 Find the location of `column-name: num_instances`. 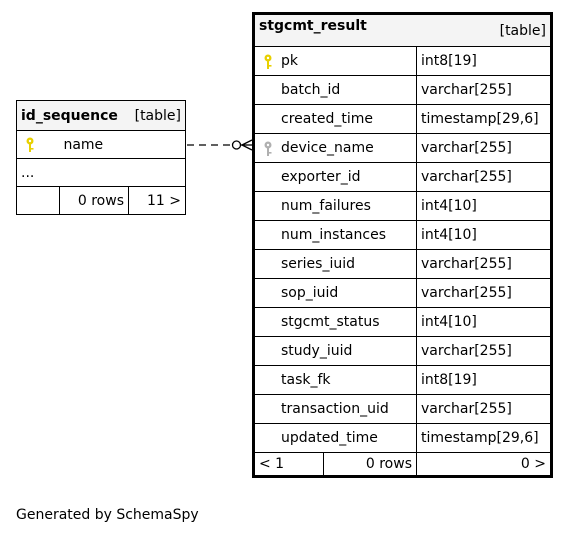

column-name: num_instances is located at coordinates (335, 235).